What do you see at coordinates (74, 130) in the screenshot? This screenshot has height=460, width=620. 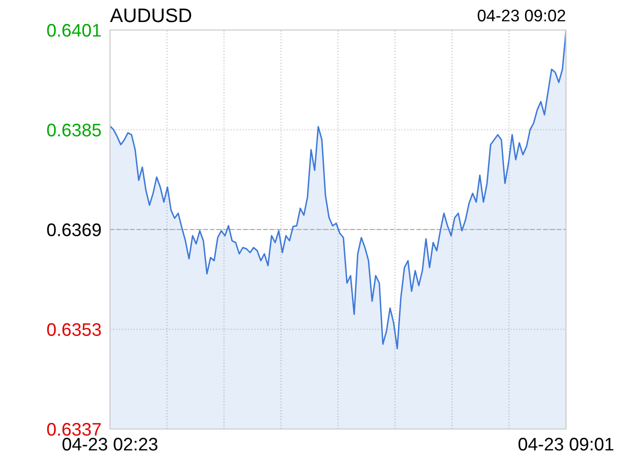 I see `y-tick-label: 0.6385` at bounding box center [74, 130].